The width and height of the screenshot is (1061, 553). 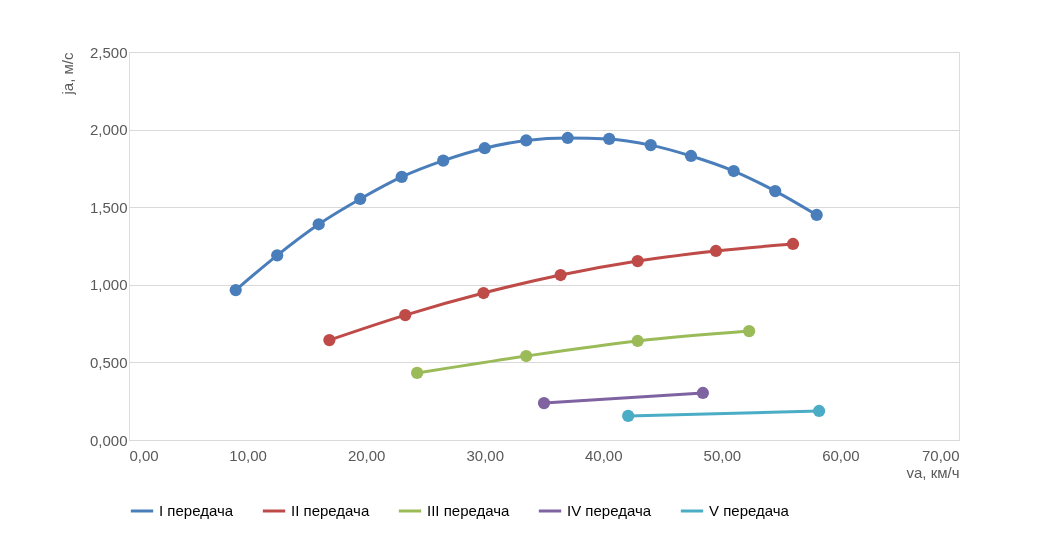 What do you see at coordinates (108, 440) in the screenshot?
I see `y-tick-label: 0,000` at bounding box center [108, 440].